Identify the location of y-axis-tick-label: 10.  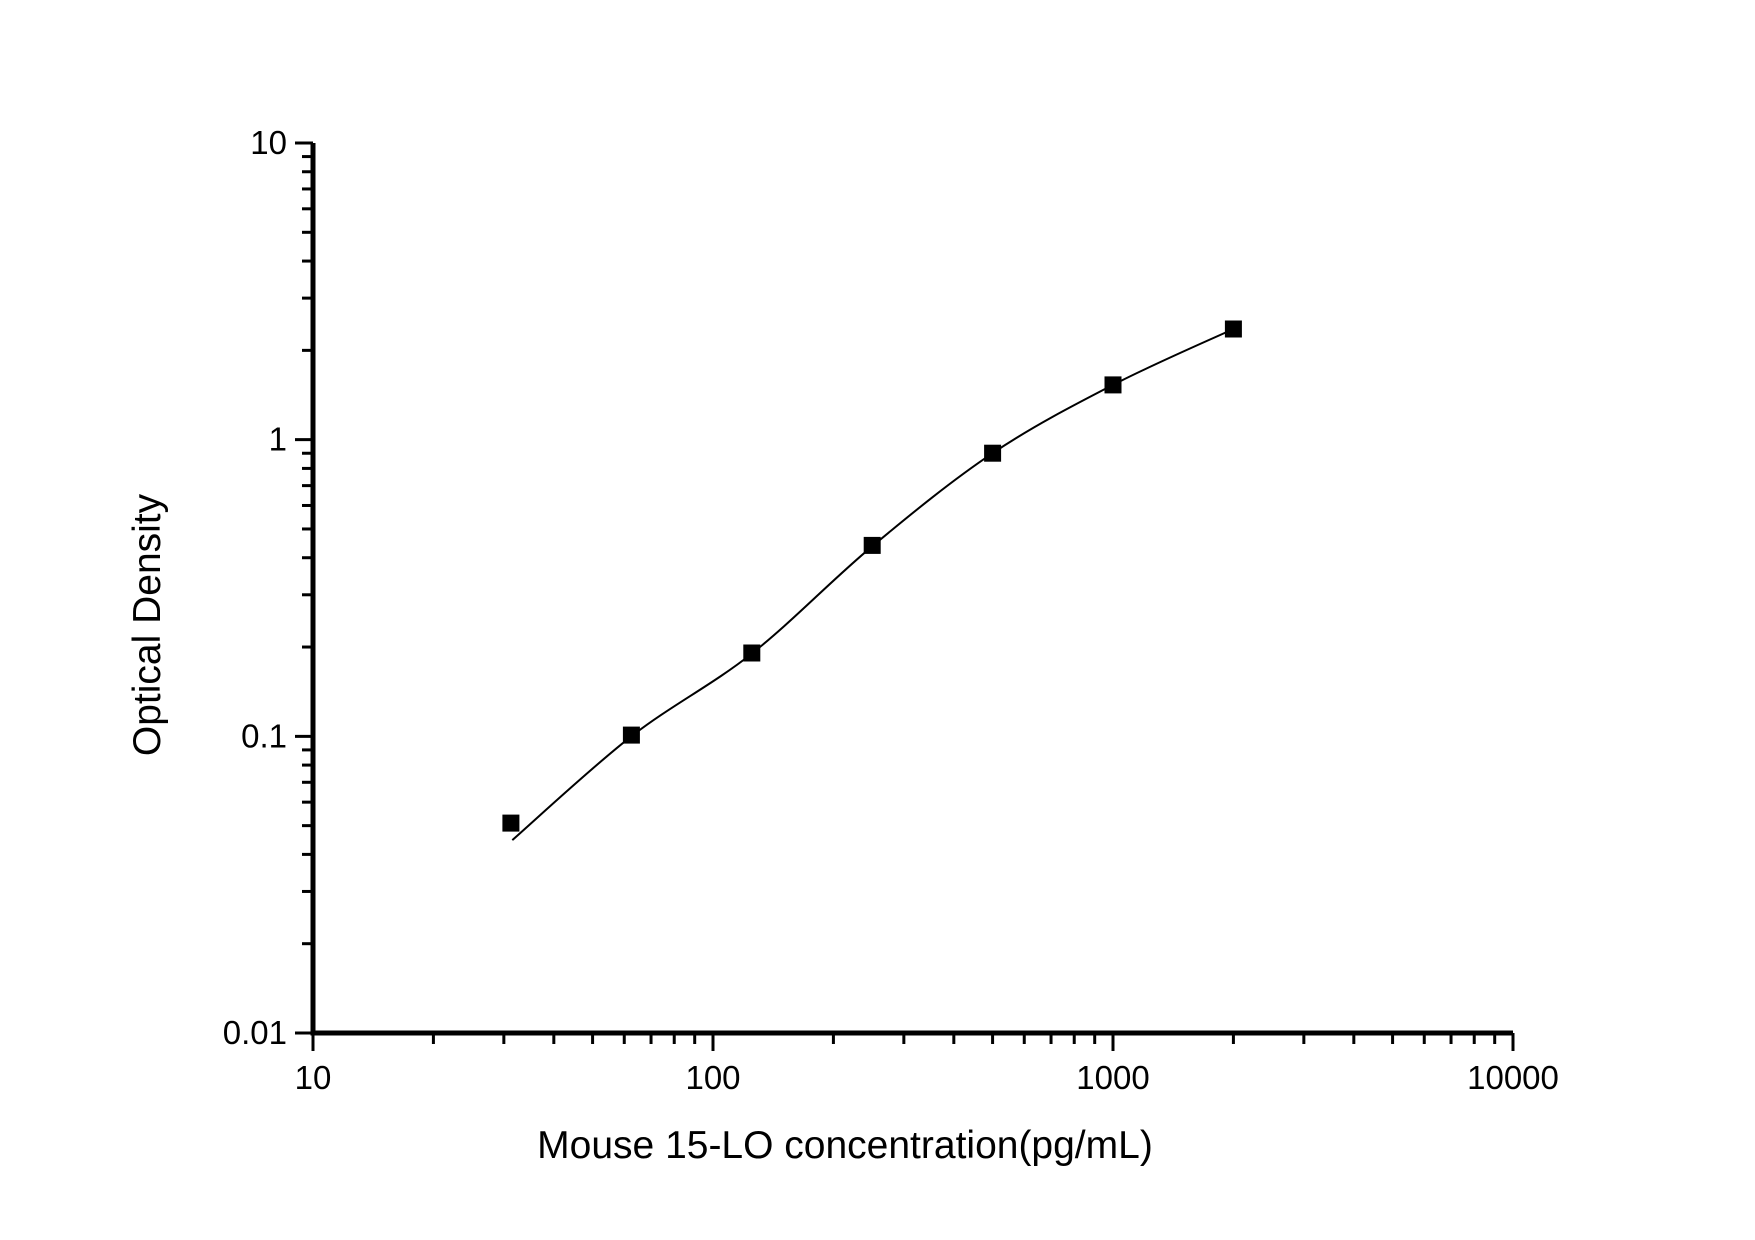
(268, 142).